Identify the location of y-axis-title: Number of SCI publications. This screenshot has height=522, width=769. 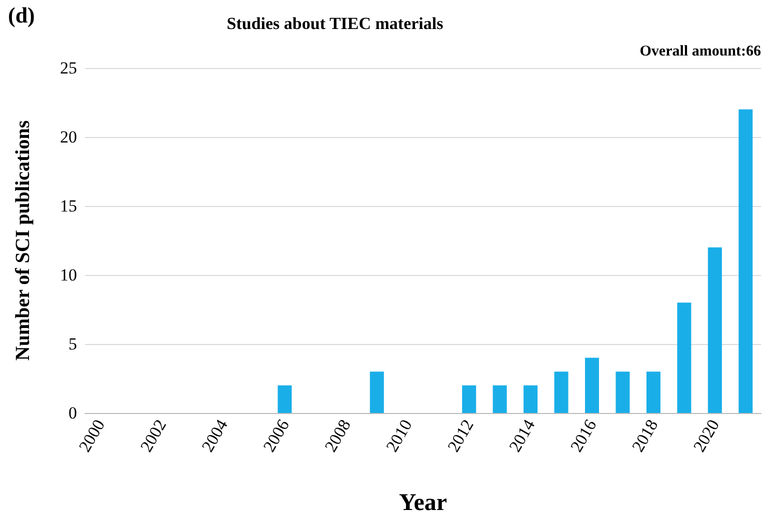
(23, 240).